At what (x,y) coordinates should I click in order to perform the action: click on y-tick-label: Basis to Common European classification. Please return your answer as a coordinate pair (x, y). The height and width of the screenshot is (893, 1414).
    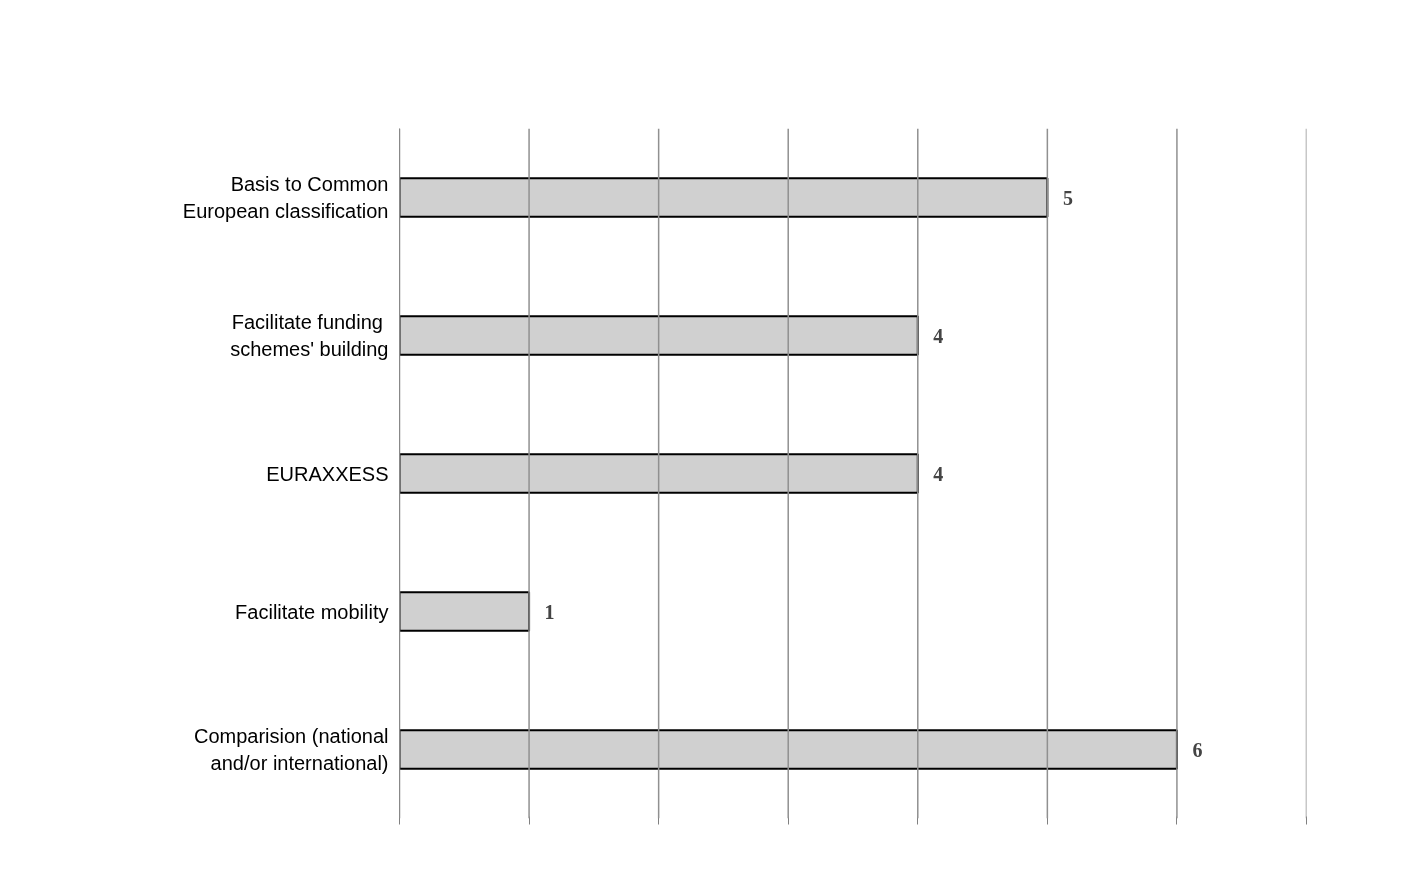
    Looking at the image, I should click on (285, 197).